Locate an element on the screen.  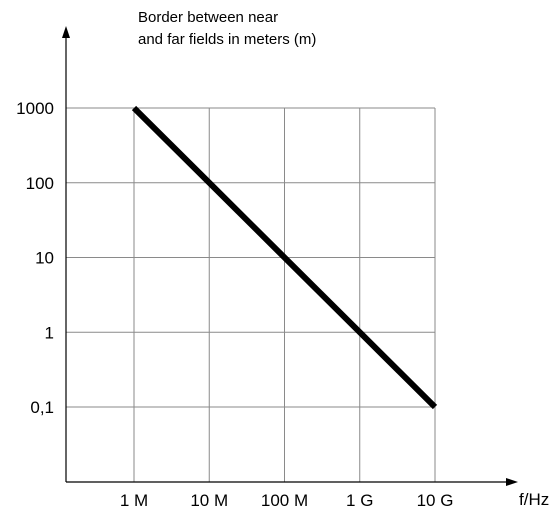
x-tick-label: 1 M is located at coordinates (134, 500).